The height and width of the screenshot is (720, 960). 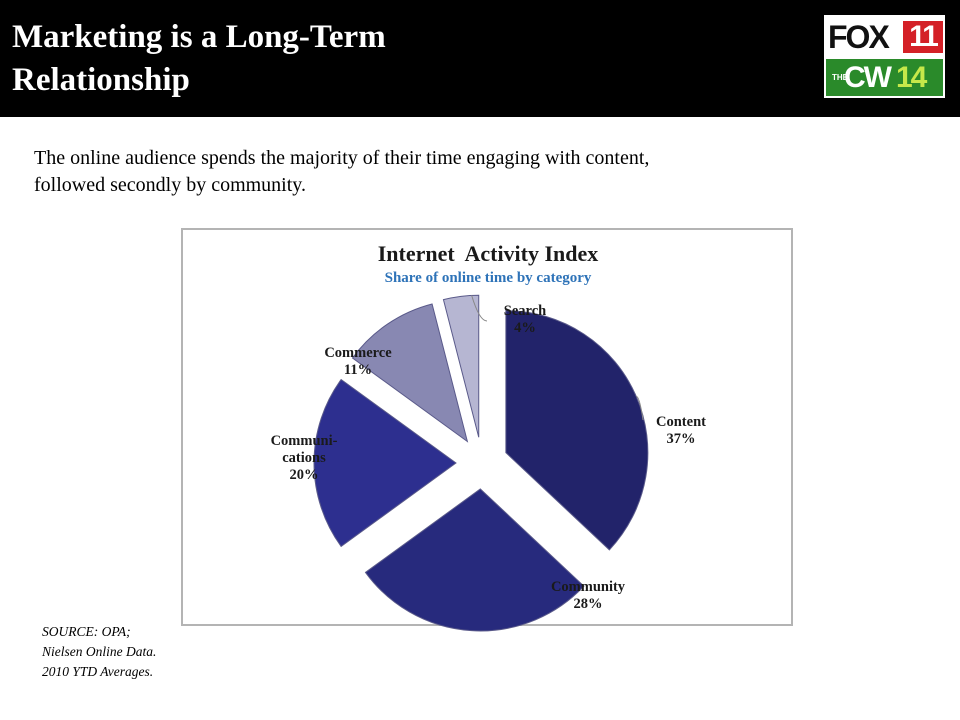 I want to click on station-logo: FOX 11 THE CW 14, so click(x=884, y=56).